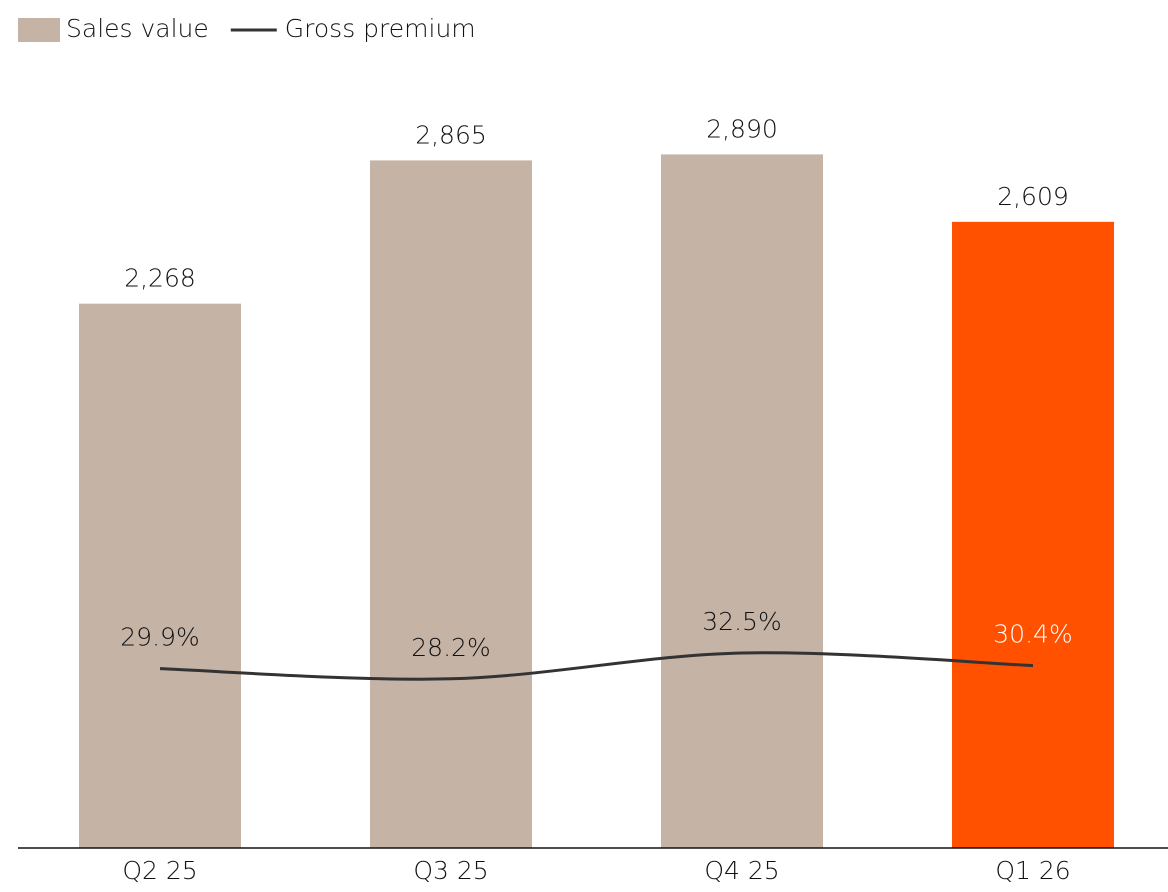 Image resolution: width=1168 pixels, height=892 pixels. What do you see at coordinates (596, 666) in the screenshot?
I see `line` at bounding box center [596, 666].